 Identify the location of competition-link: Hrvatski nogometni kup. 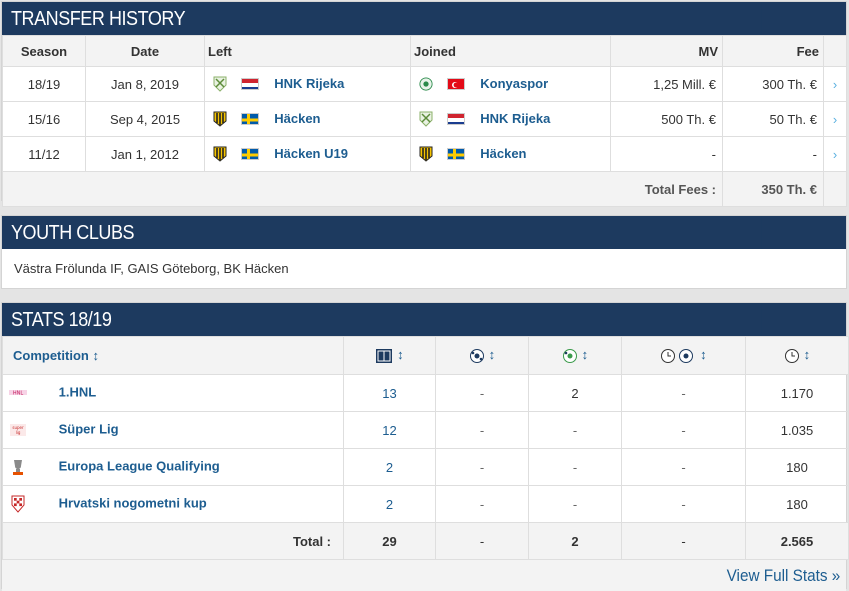
(132, 503).